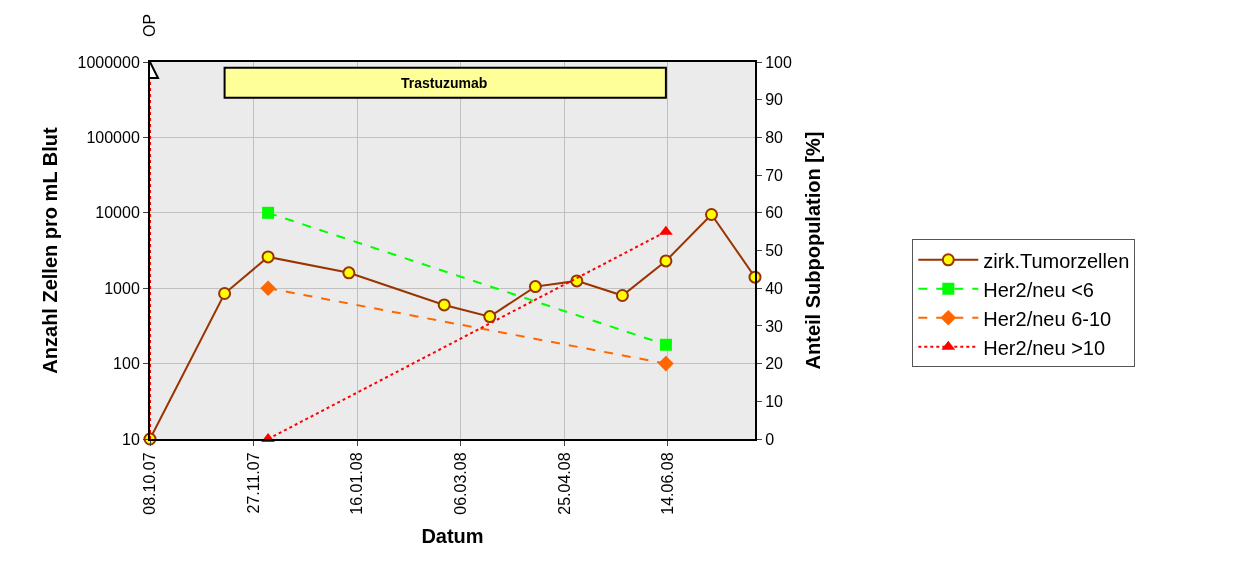  I want to click on y2-tick-label: 90, so click(774, 100).